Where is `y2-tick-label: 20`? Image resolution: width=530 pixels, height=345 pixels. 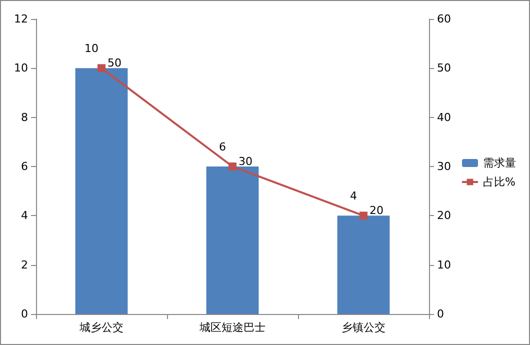
y2-tick-label: 20 is located at coordinates (444, 215).